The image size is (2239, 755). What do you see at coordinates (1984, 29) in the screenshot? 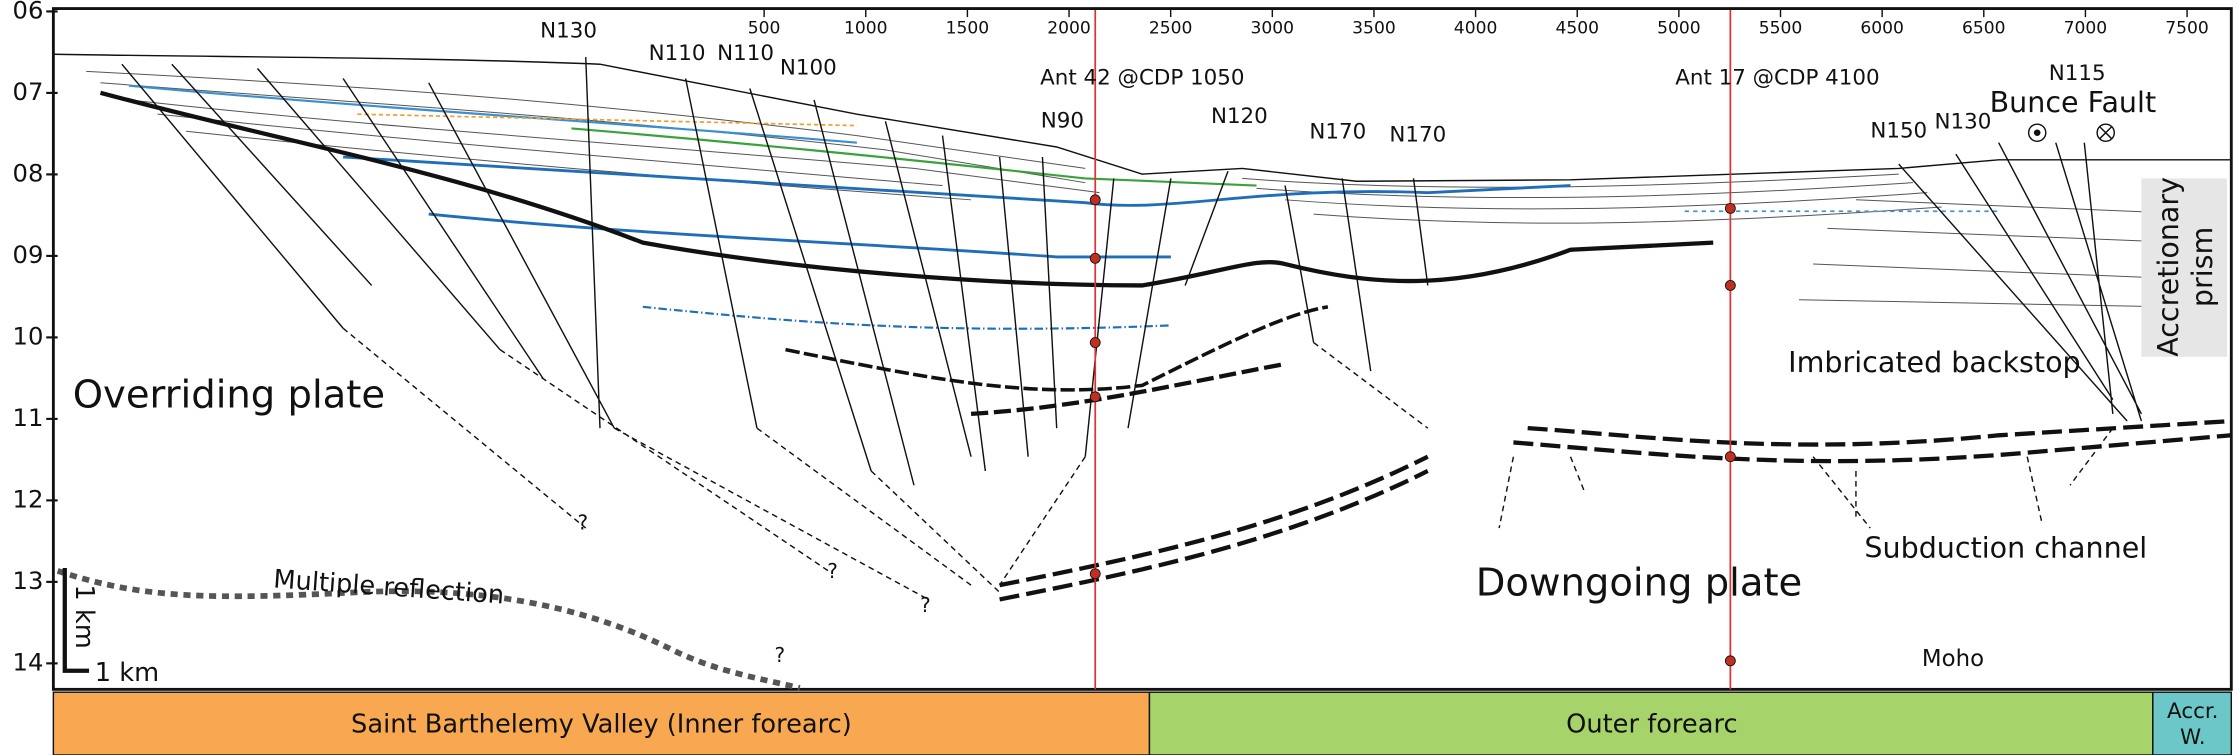
I see `x-tick-label: 6500` at bounding box center [1984, 29].